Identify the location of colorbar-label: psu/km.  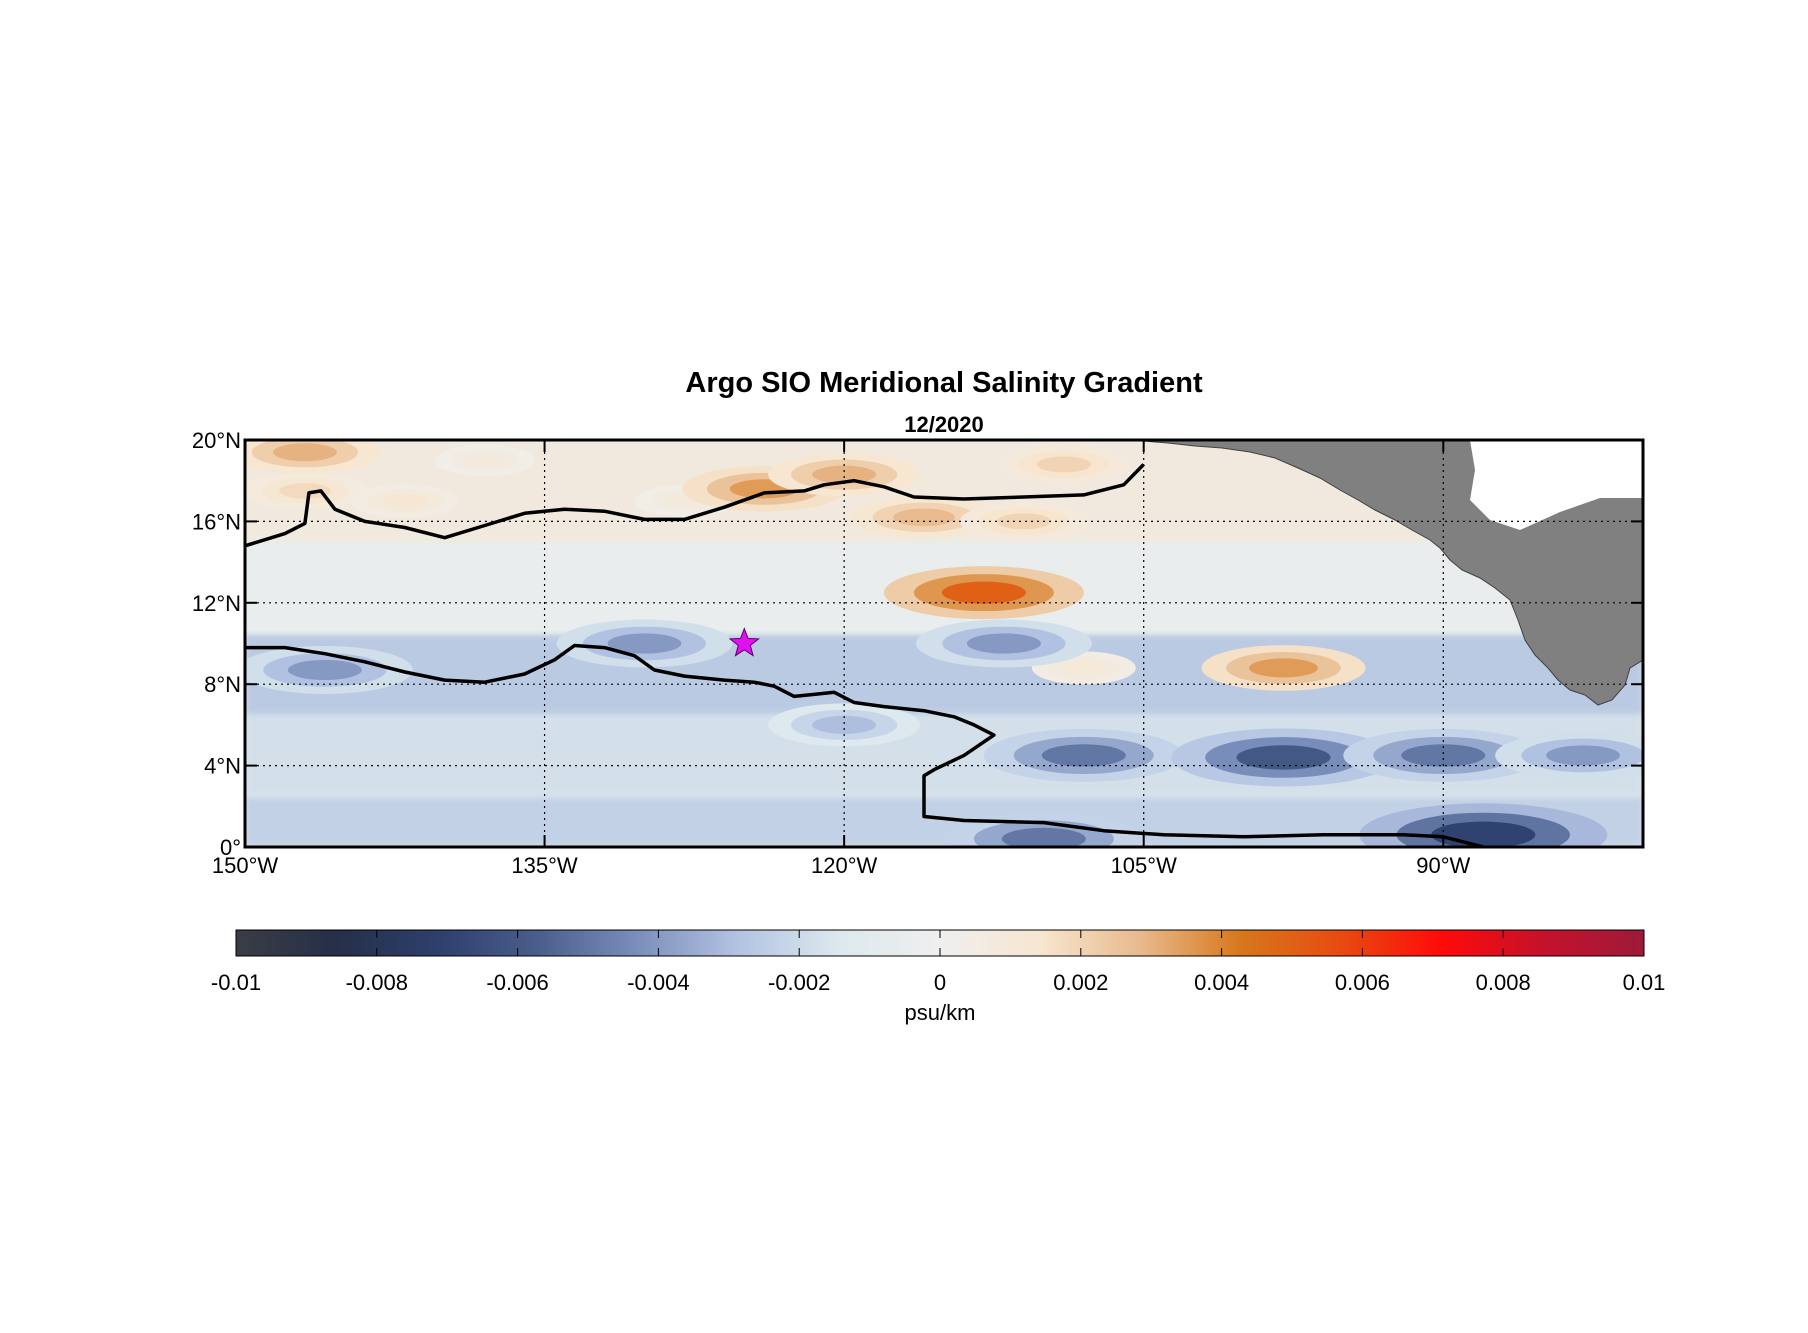
(940, 1012).